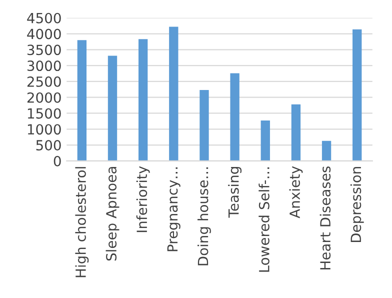  Describe the element at coordinates (113, 214) in the screenshot. I see `x-tick-label: Sleep Apnoea` at that location.